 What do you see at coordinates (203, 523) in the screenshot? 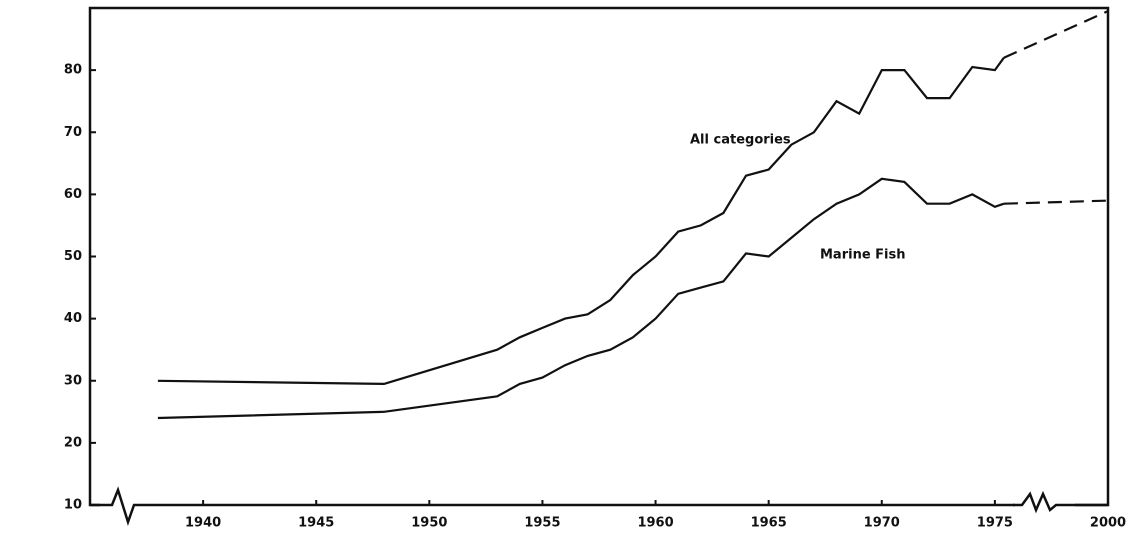
I see `x-tick-label: 1940` at bounding box center [203, 523].